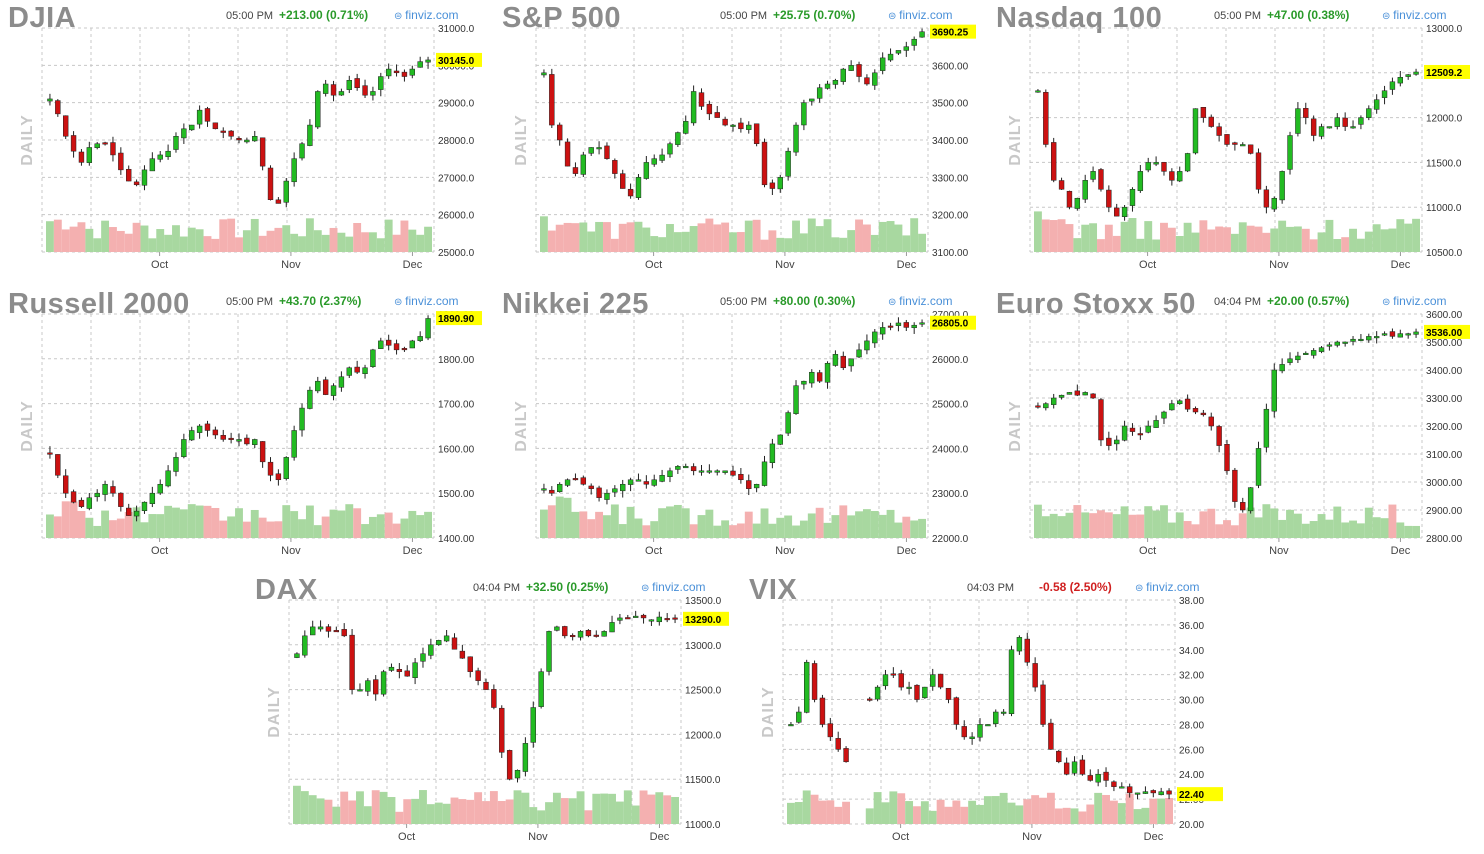  I want to click on y-tick-label: 2900.00, so click(1444, 511).